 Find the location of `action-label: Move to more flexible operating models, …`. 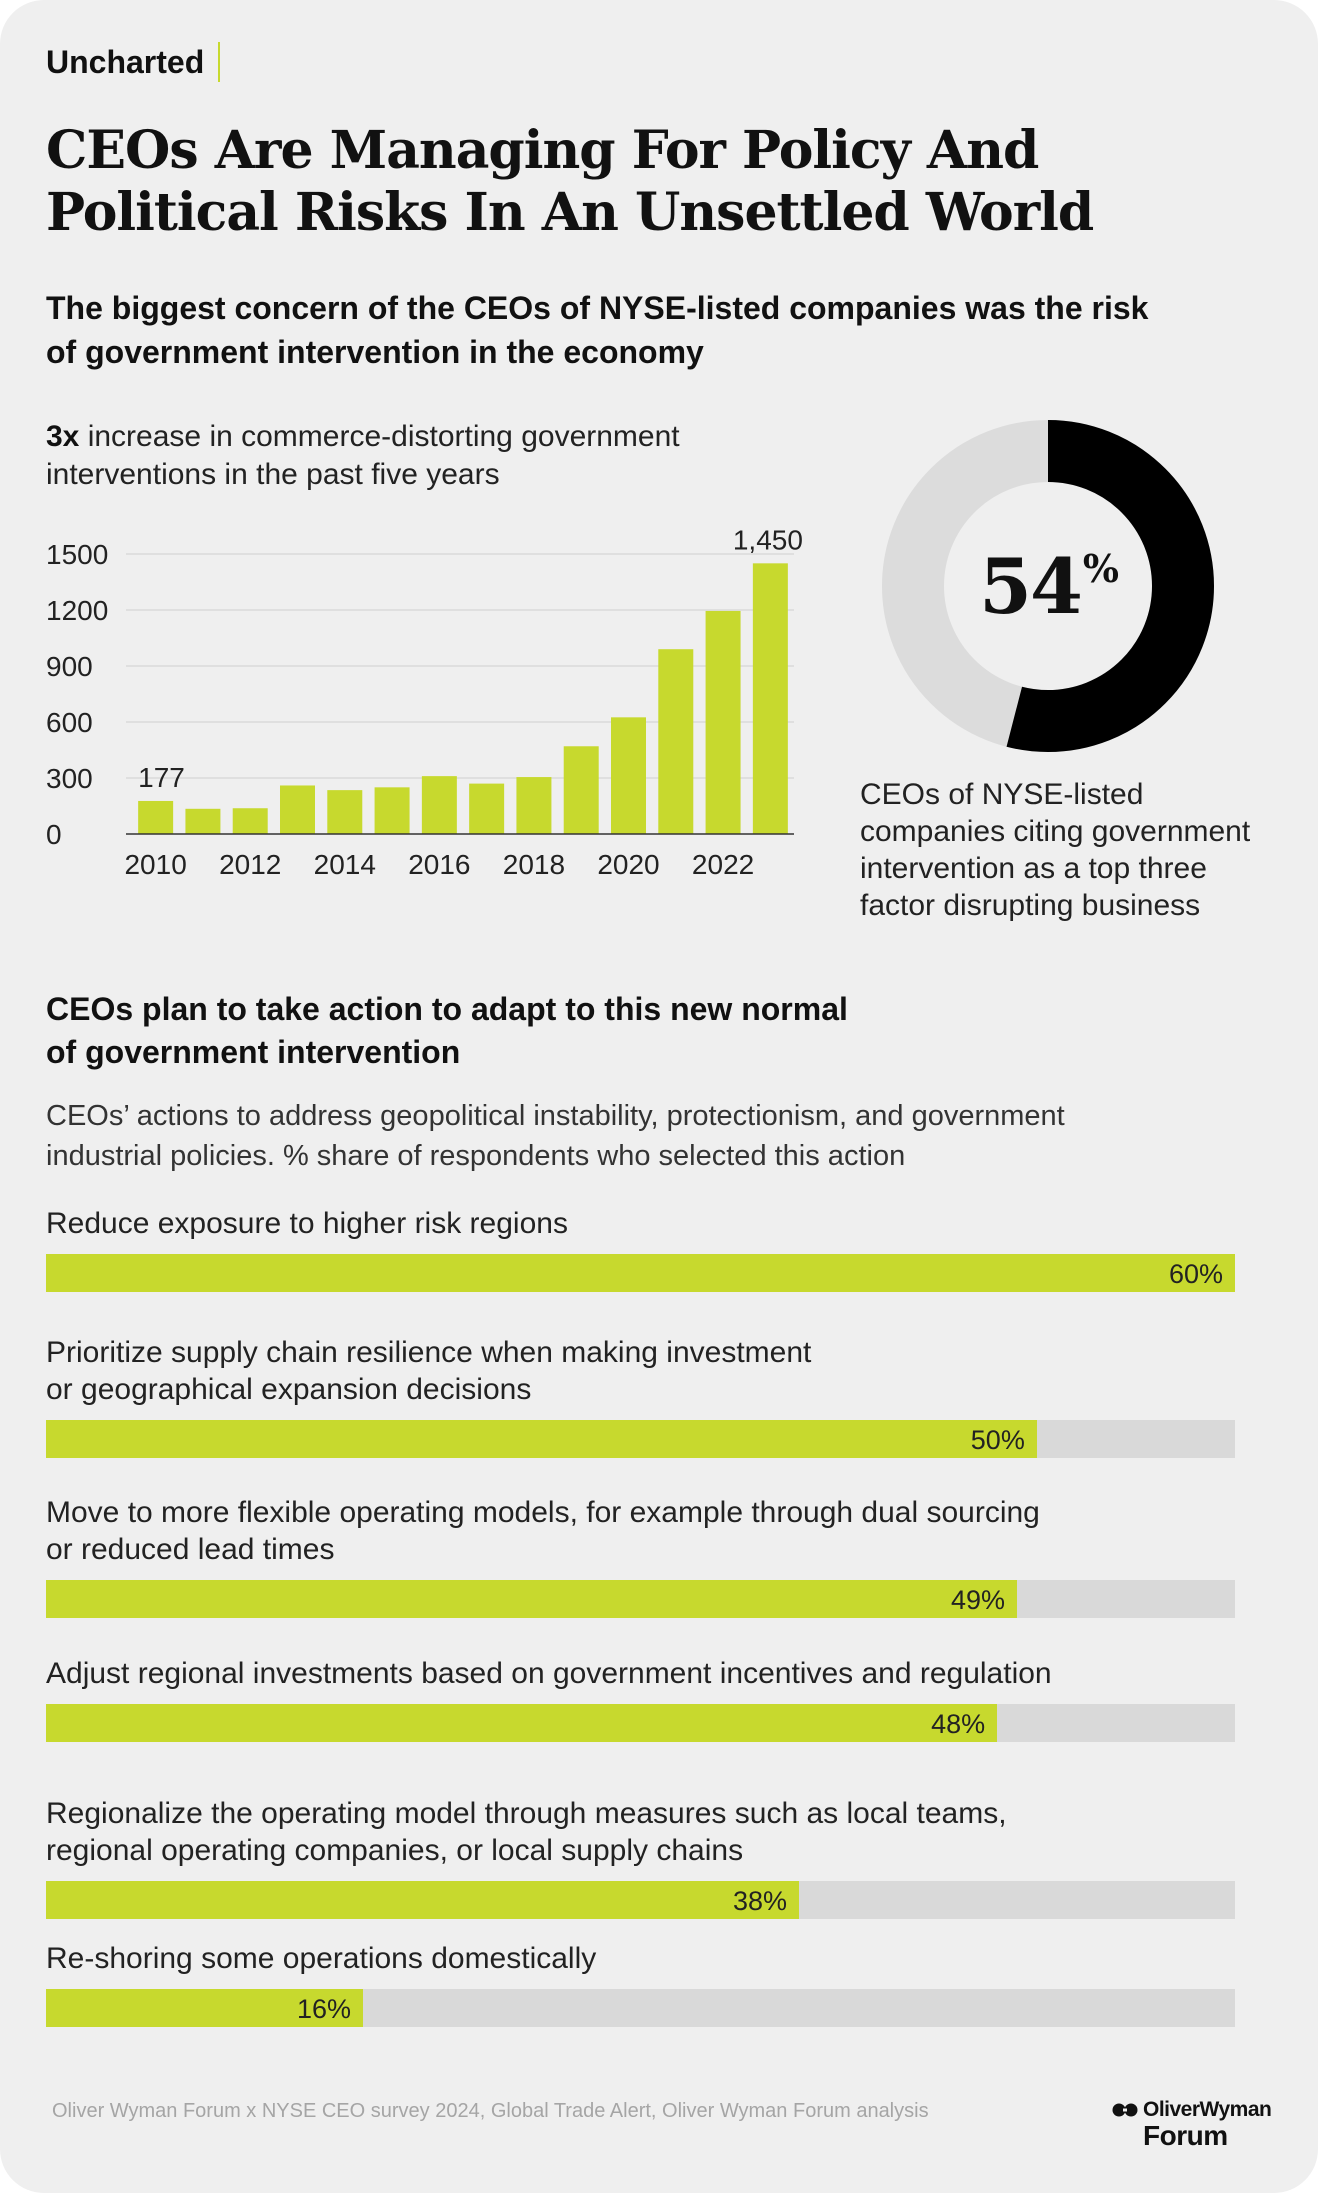

action-label: Move to more flexible operating models, … is located at coordinates (641, 1531).